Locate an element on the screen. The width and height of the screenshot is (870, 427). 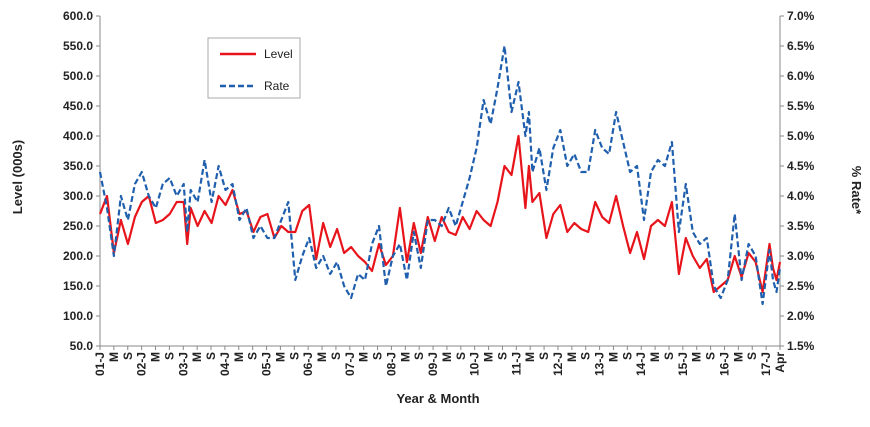
right-tick-label: 2.5% is located at coordinates (801, 286).